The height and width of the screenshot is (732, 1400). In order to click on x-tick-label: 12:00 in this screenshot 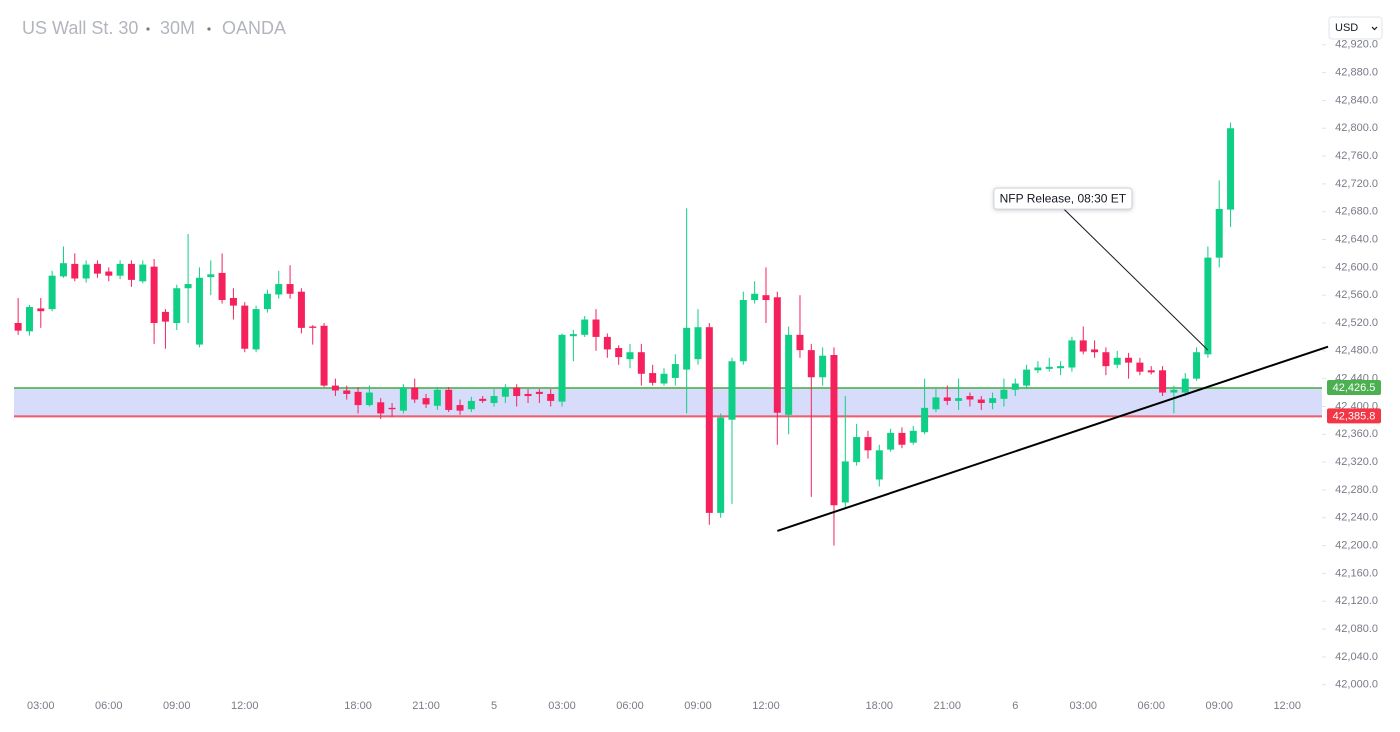, I will do `click(245, 706)`.